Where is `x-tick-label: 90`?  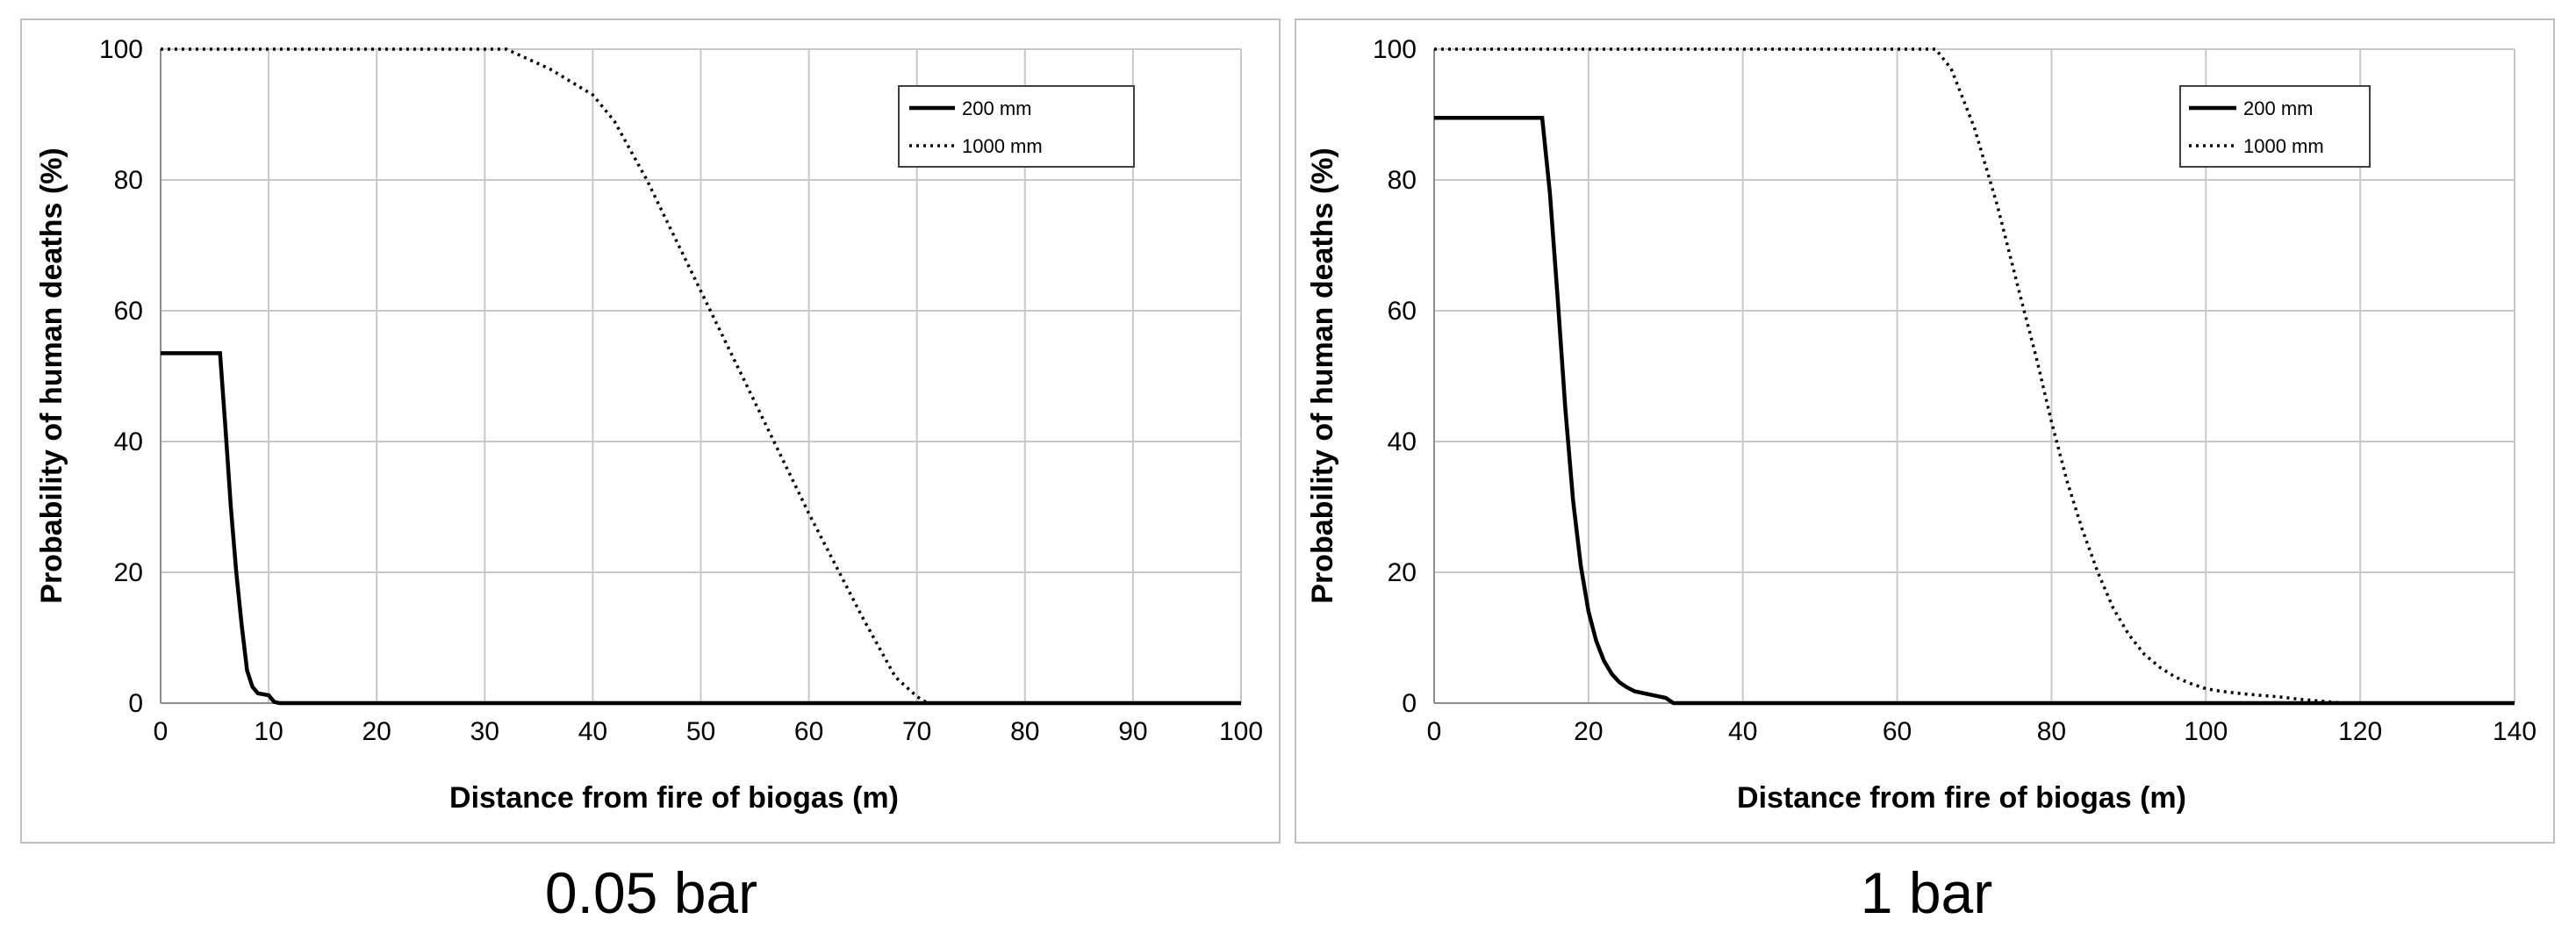
x-tick-label: 90 is located at coordinates (1132, 731).